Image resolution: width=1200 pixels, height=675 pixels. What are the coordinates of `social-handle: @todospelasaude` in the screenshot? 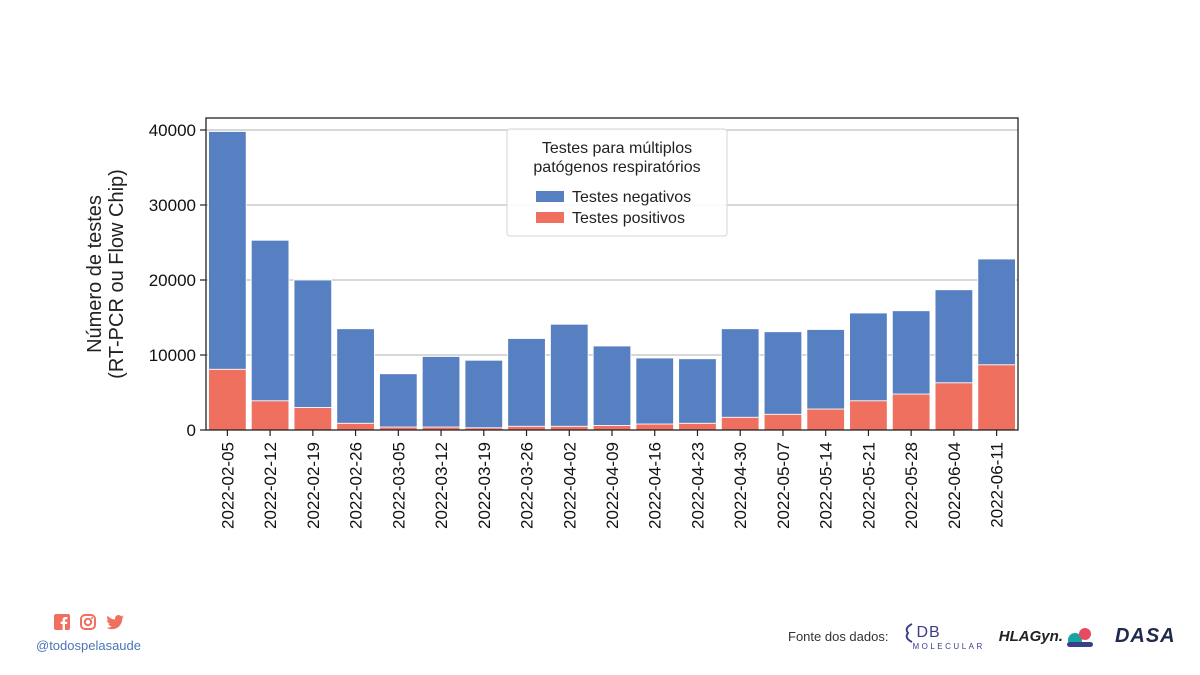 It's located at (88, 645).